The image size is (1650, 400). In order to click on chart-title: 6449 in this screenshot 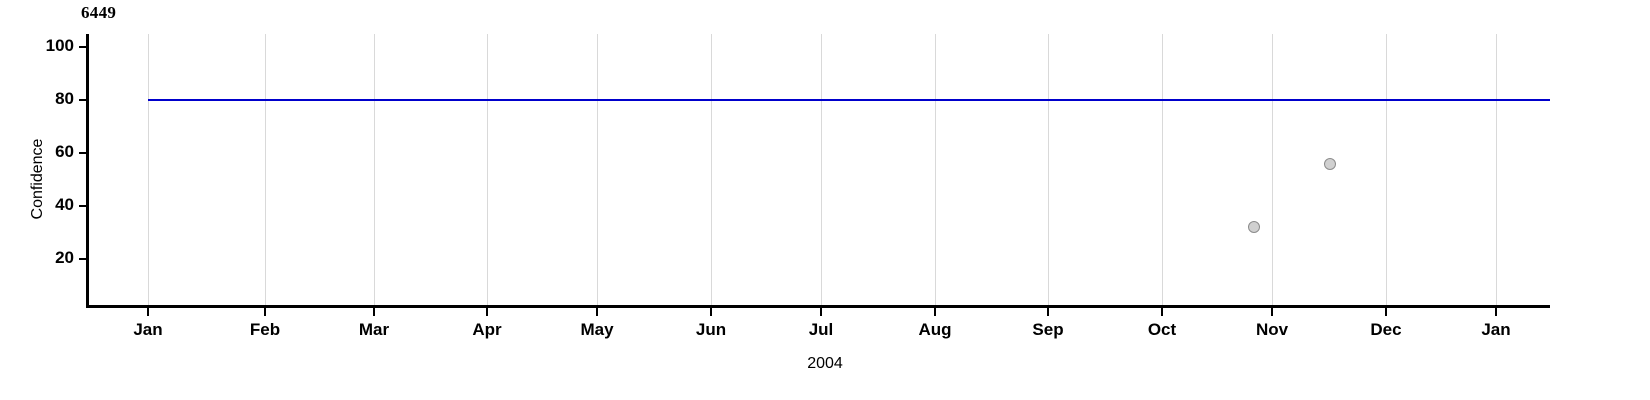, I will do `click(99, 12)`.